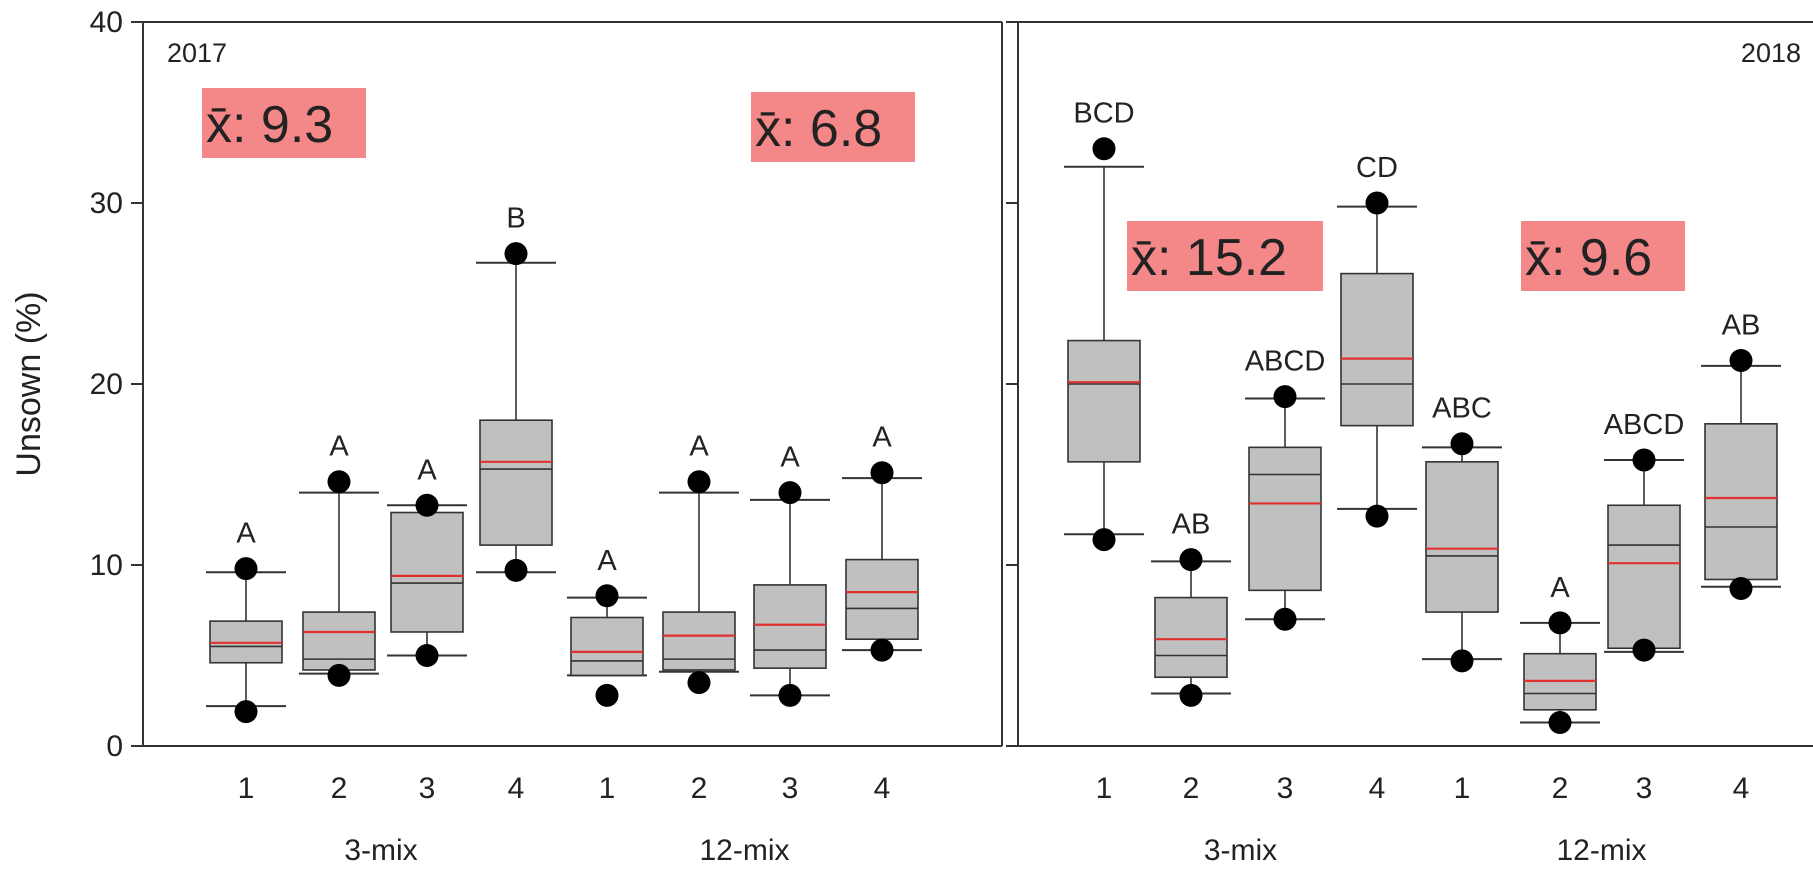 Image resolution: width=1813 pixels, height=881 pixels. I want to click on box-12-mix-3: ABCD 3, so click(1644, 607).